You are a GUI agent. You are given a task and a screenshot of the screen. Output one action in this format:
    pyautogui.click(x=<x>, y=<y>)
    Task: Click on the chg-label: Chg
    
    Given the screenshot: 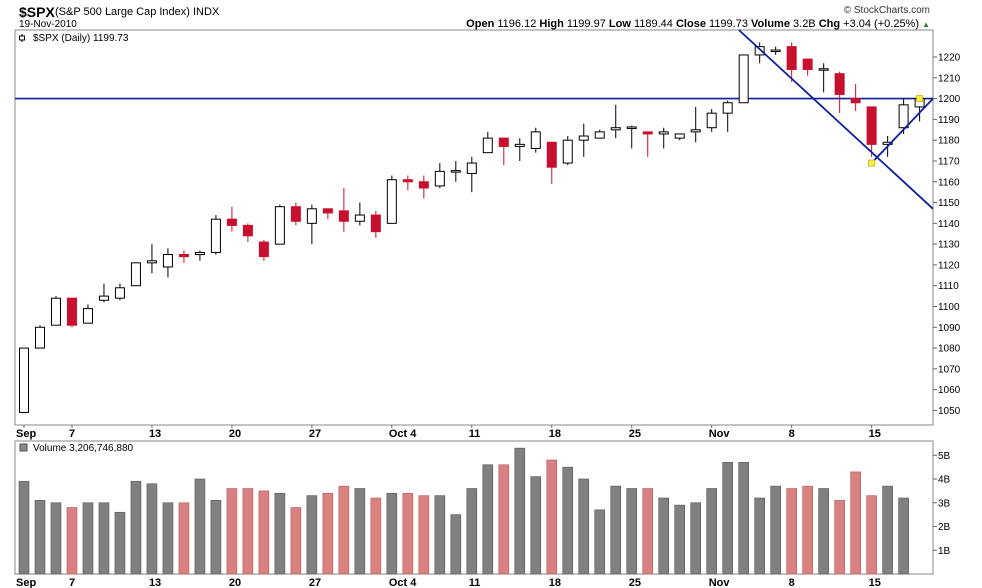 What is the action you would take?
    pyautogui.click(x=829, y=24)
    